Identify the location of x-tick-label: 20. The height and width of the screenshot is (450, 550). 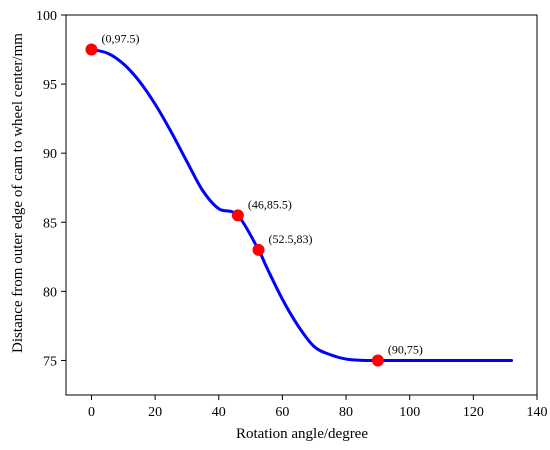
(155, 412).